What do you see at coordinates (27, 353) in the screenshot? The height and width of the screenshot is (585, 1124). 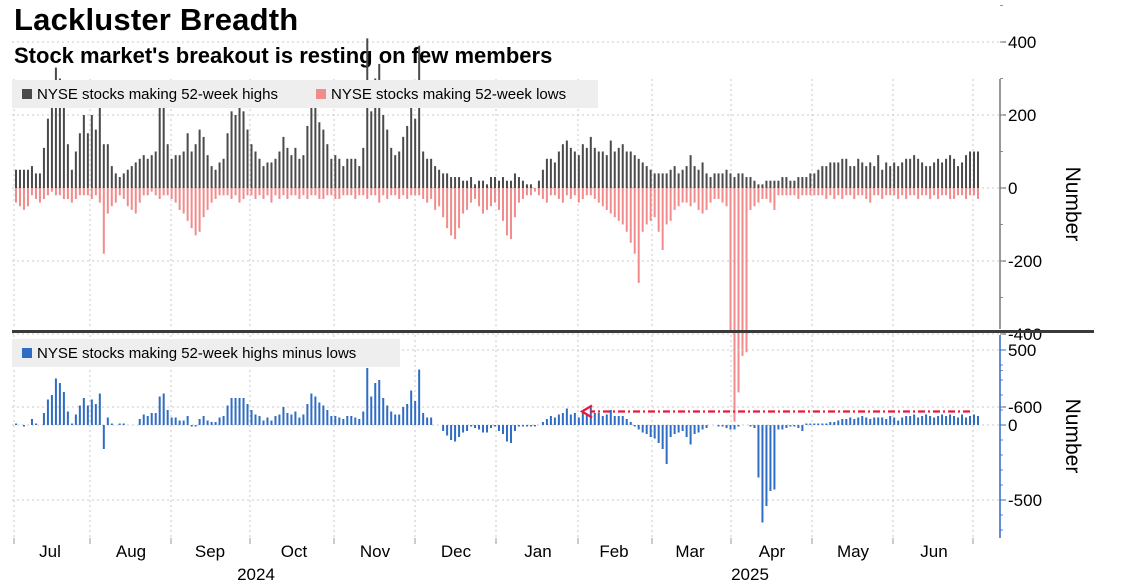 I see `legend-swatch-net` at bounding box center [27, 353].